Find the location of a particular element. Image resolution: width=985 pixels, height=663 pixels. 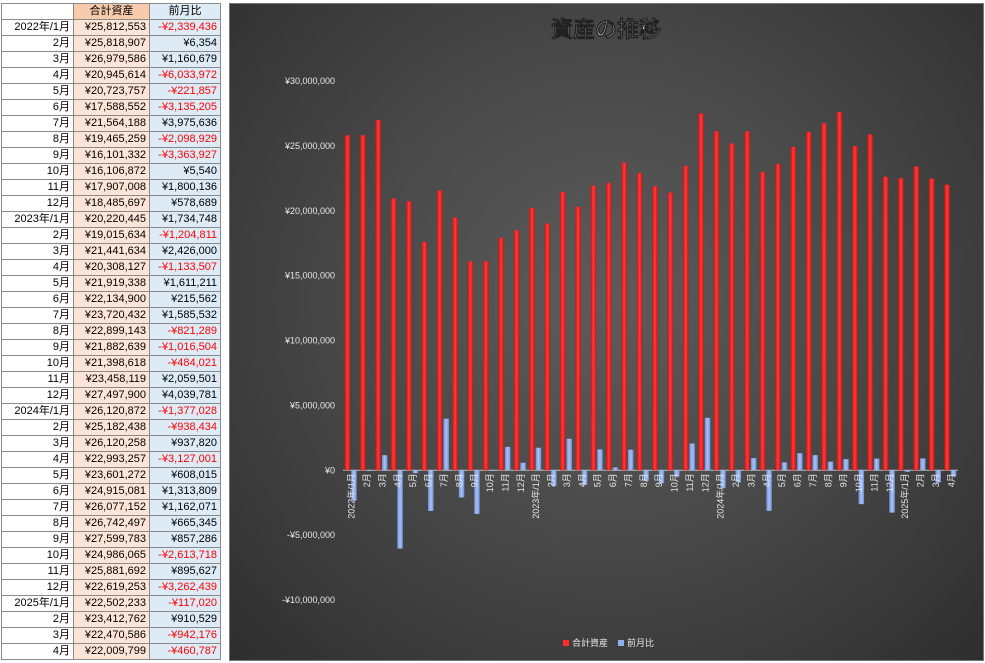

x-tick-label: 5月 is located at coordinates (413, 480).